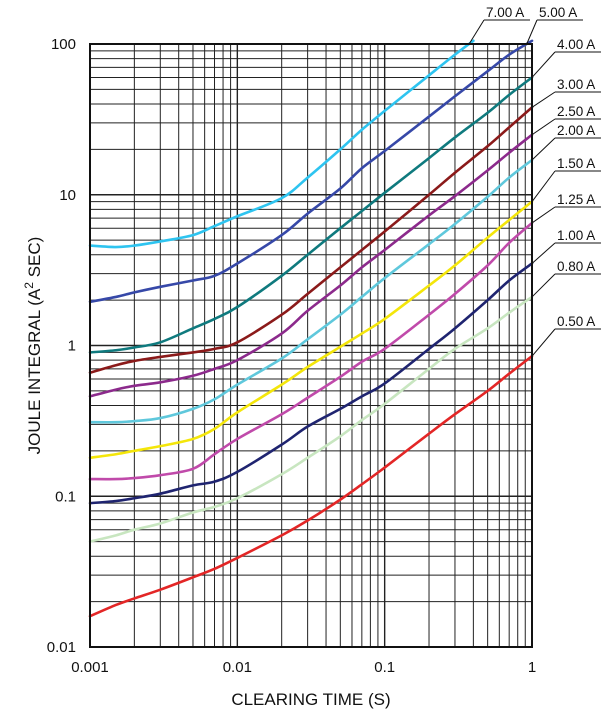 Image resolution: width=614 pixels, height=721 pixels. I want to click on curve-label-1-50-a: 1.50 A, so click(576, 163).